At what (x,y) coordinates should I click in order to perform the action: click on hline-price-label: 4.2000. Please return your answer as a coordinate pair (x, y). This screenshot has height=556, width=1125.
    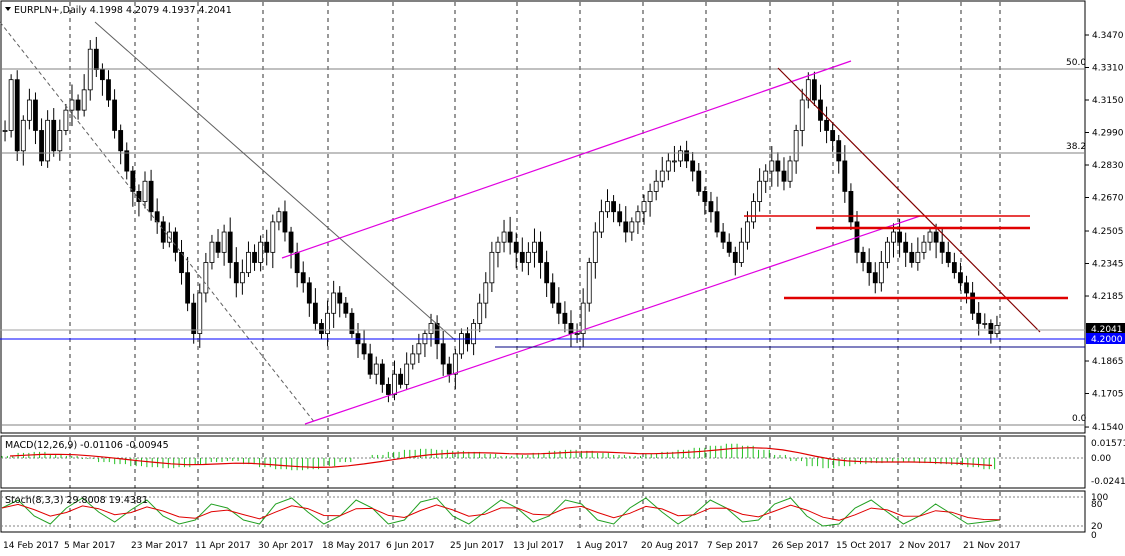
    Looking at the image, I should click on (1107, 340).